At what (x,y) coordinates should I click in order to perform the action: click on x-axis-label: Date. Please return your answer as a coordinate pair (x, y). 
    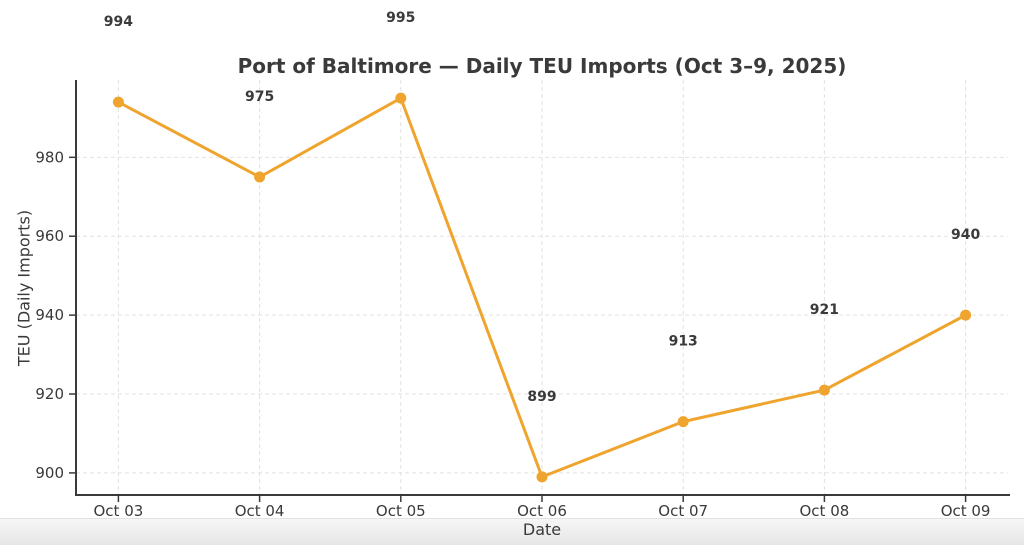
    Looking at the image, I should click on (542, 529).